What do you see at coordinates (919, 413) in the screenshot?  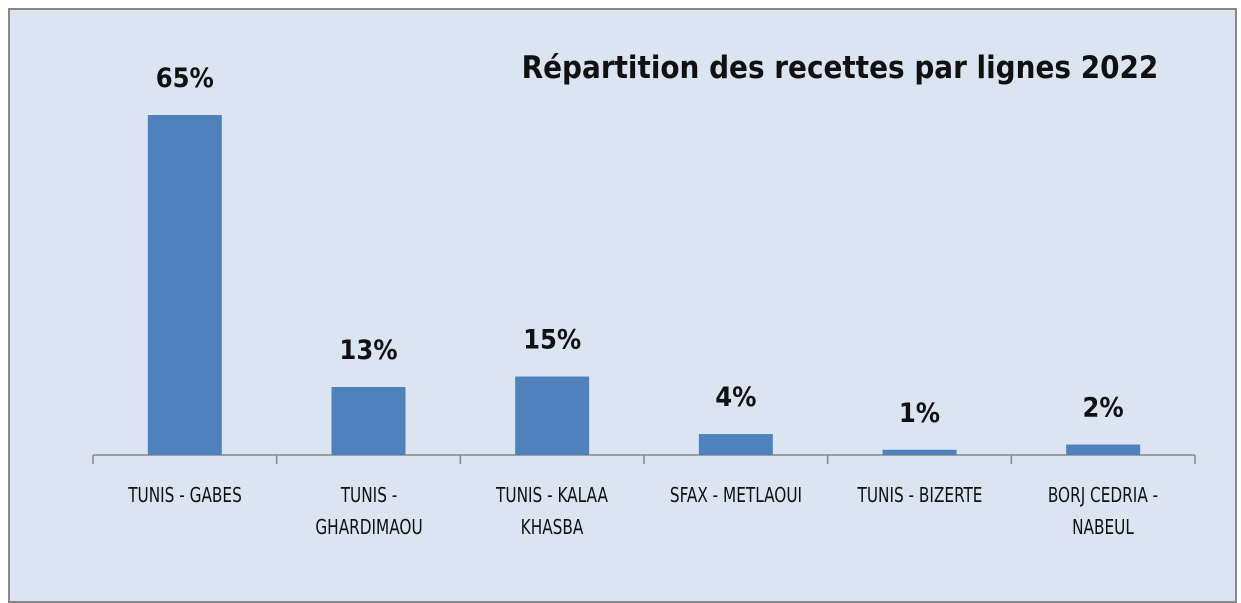 I see `value-label: 1%` at bounding box center [919, 413].